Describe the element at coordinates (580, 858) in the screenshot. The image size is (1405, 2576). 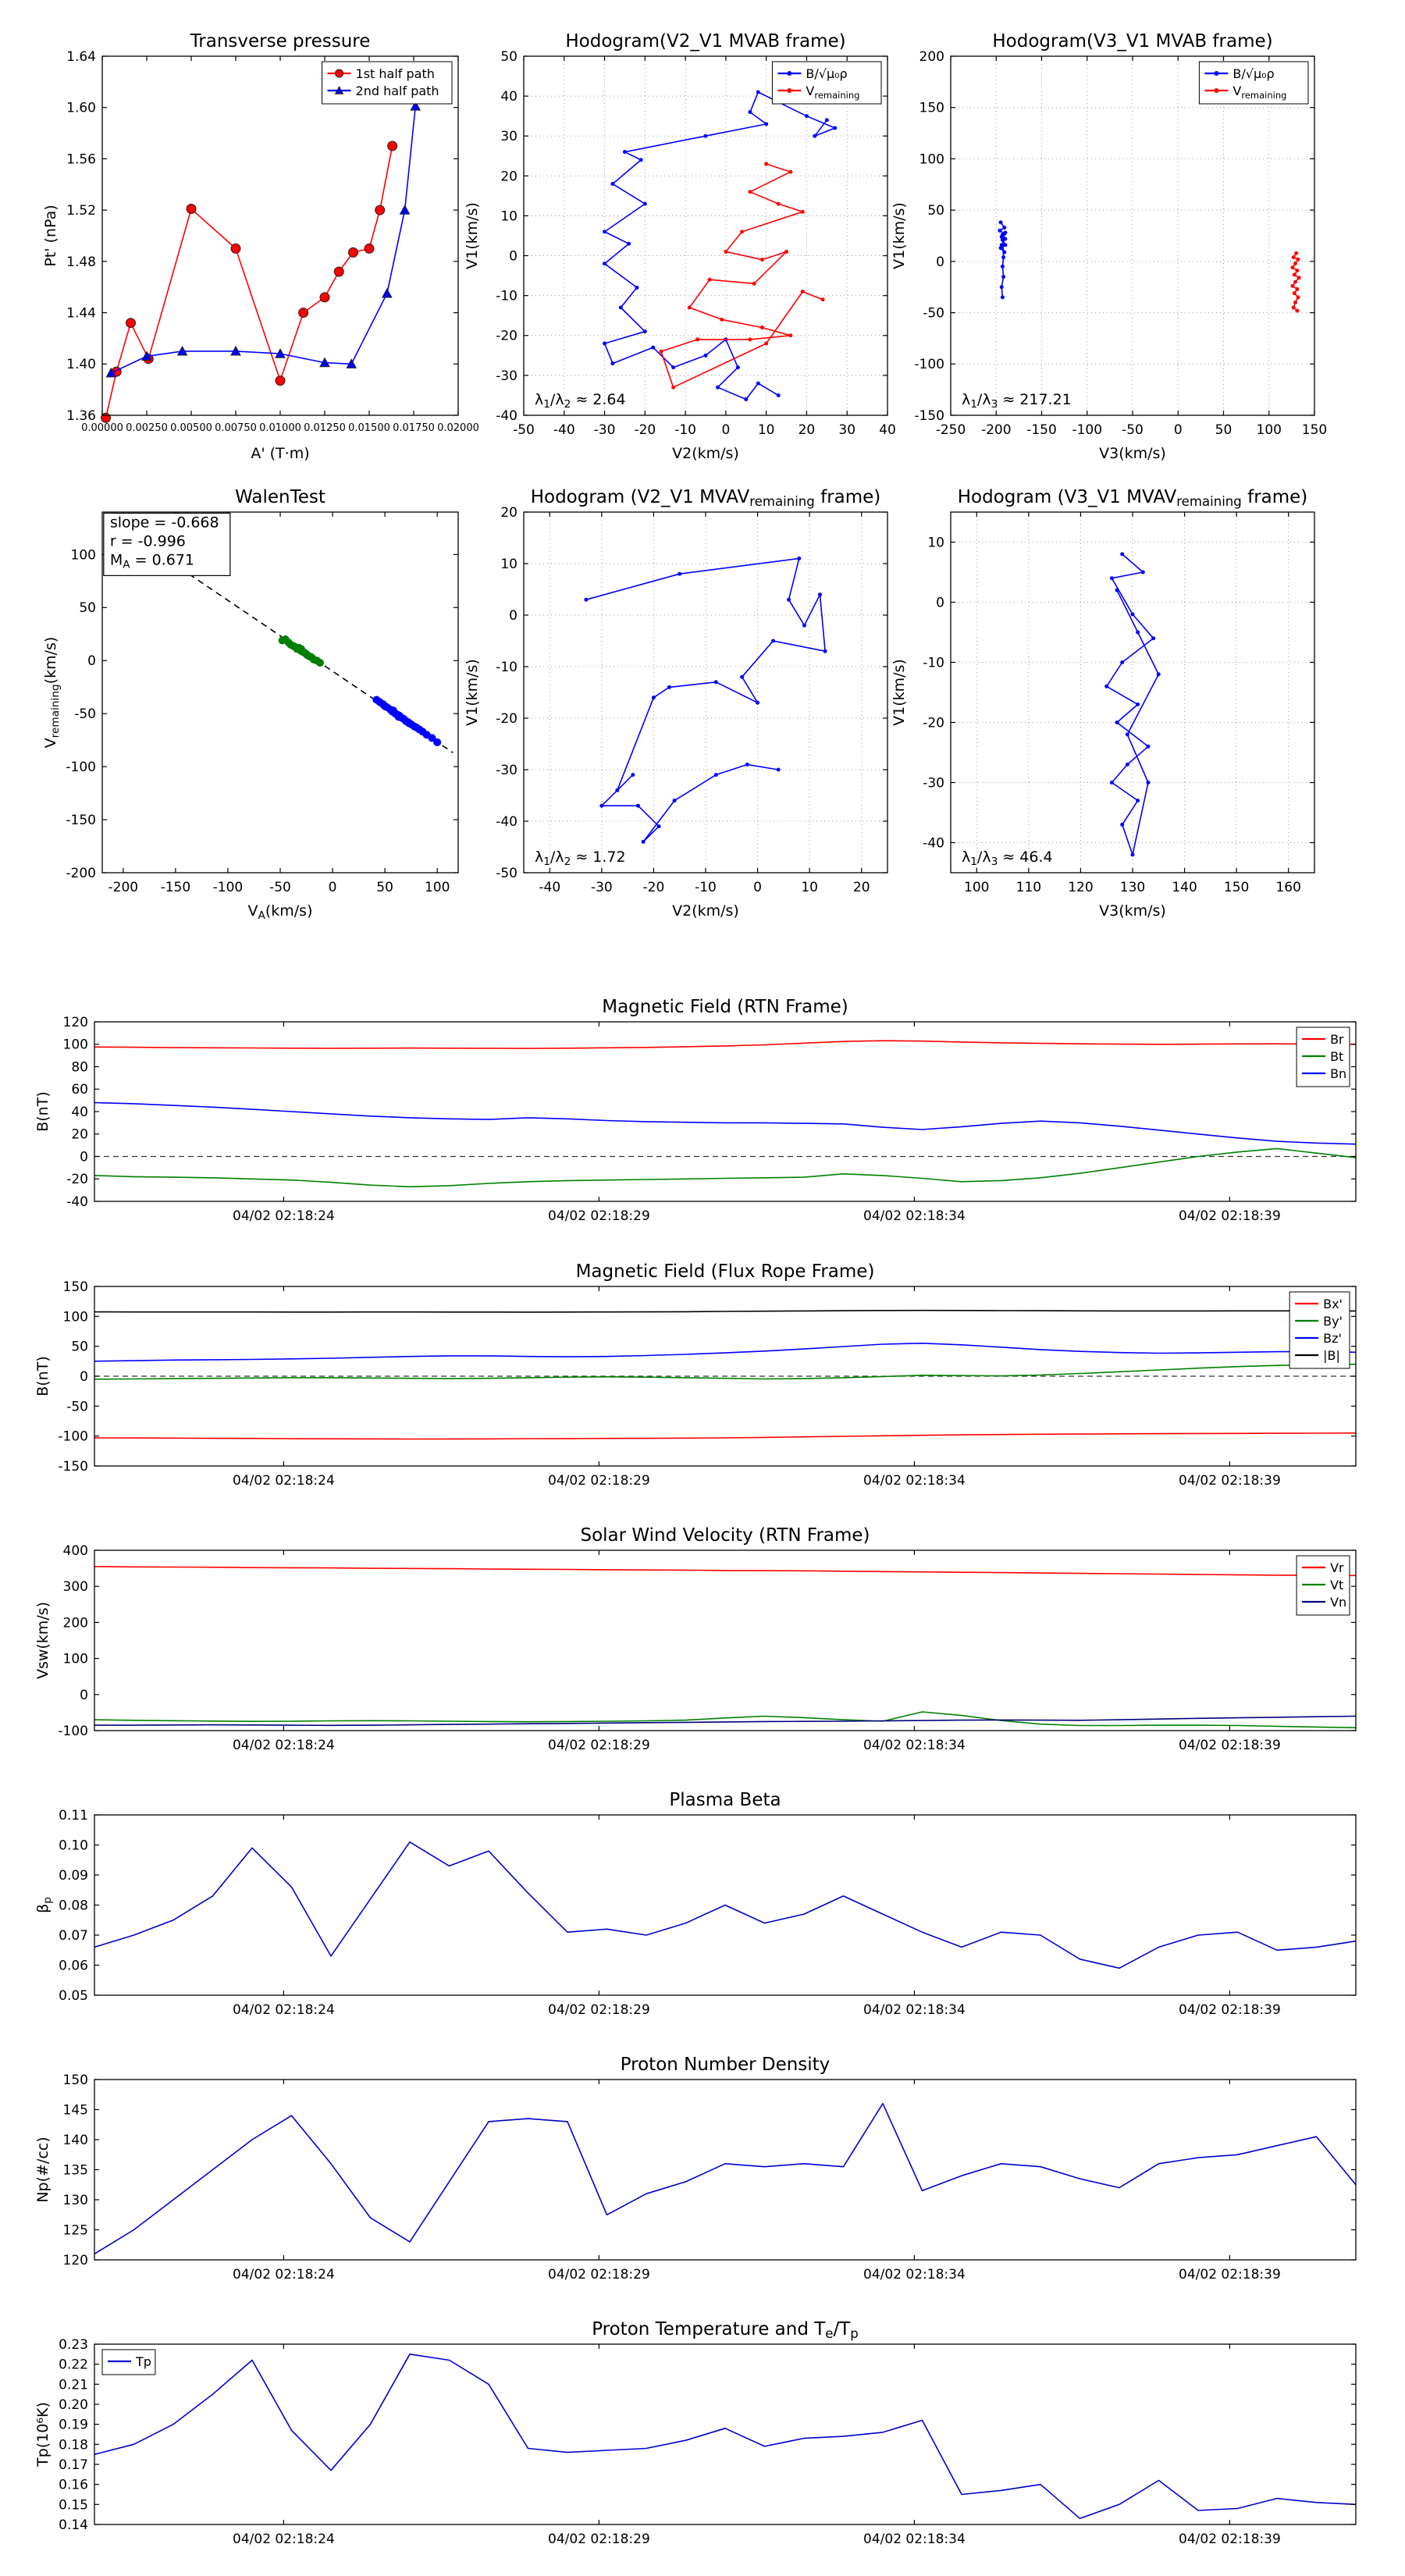
I see `svg-text: λ1/λ2 ≈ 1.72` at that location.